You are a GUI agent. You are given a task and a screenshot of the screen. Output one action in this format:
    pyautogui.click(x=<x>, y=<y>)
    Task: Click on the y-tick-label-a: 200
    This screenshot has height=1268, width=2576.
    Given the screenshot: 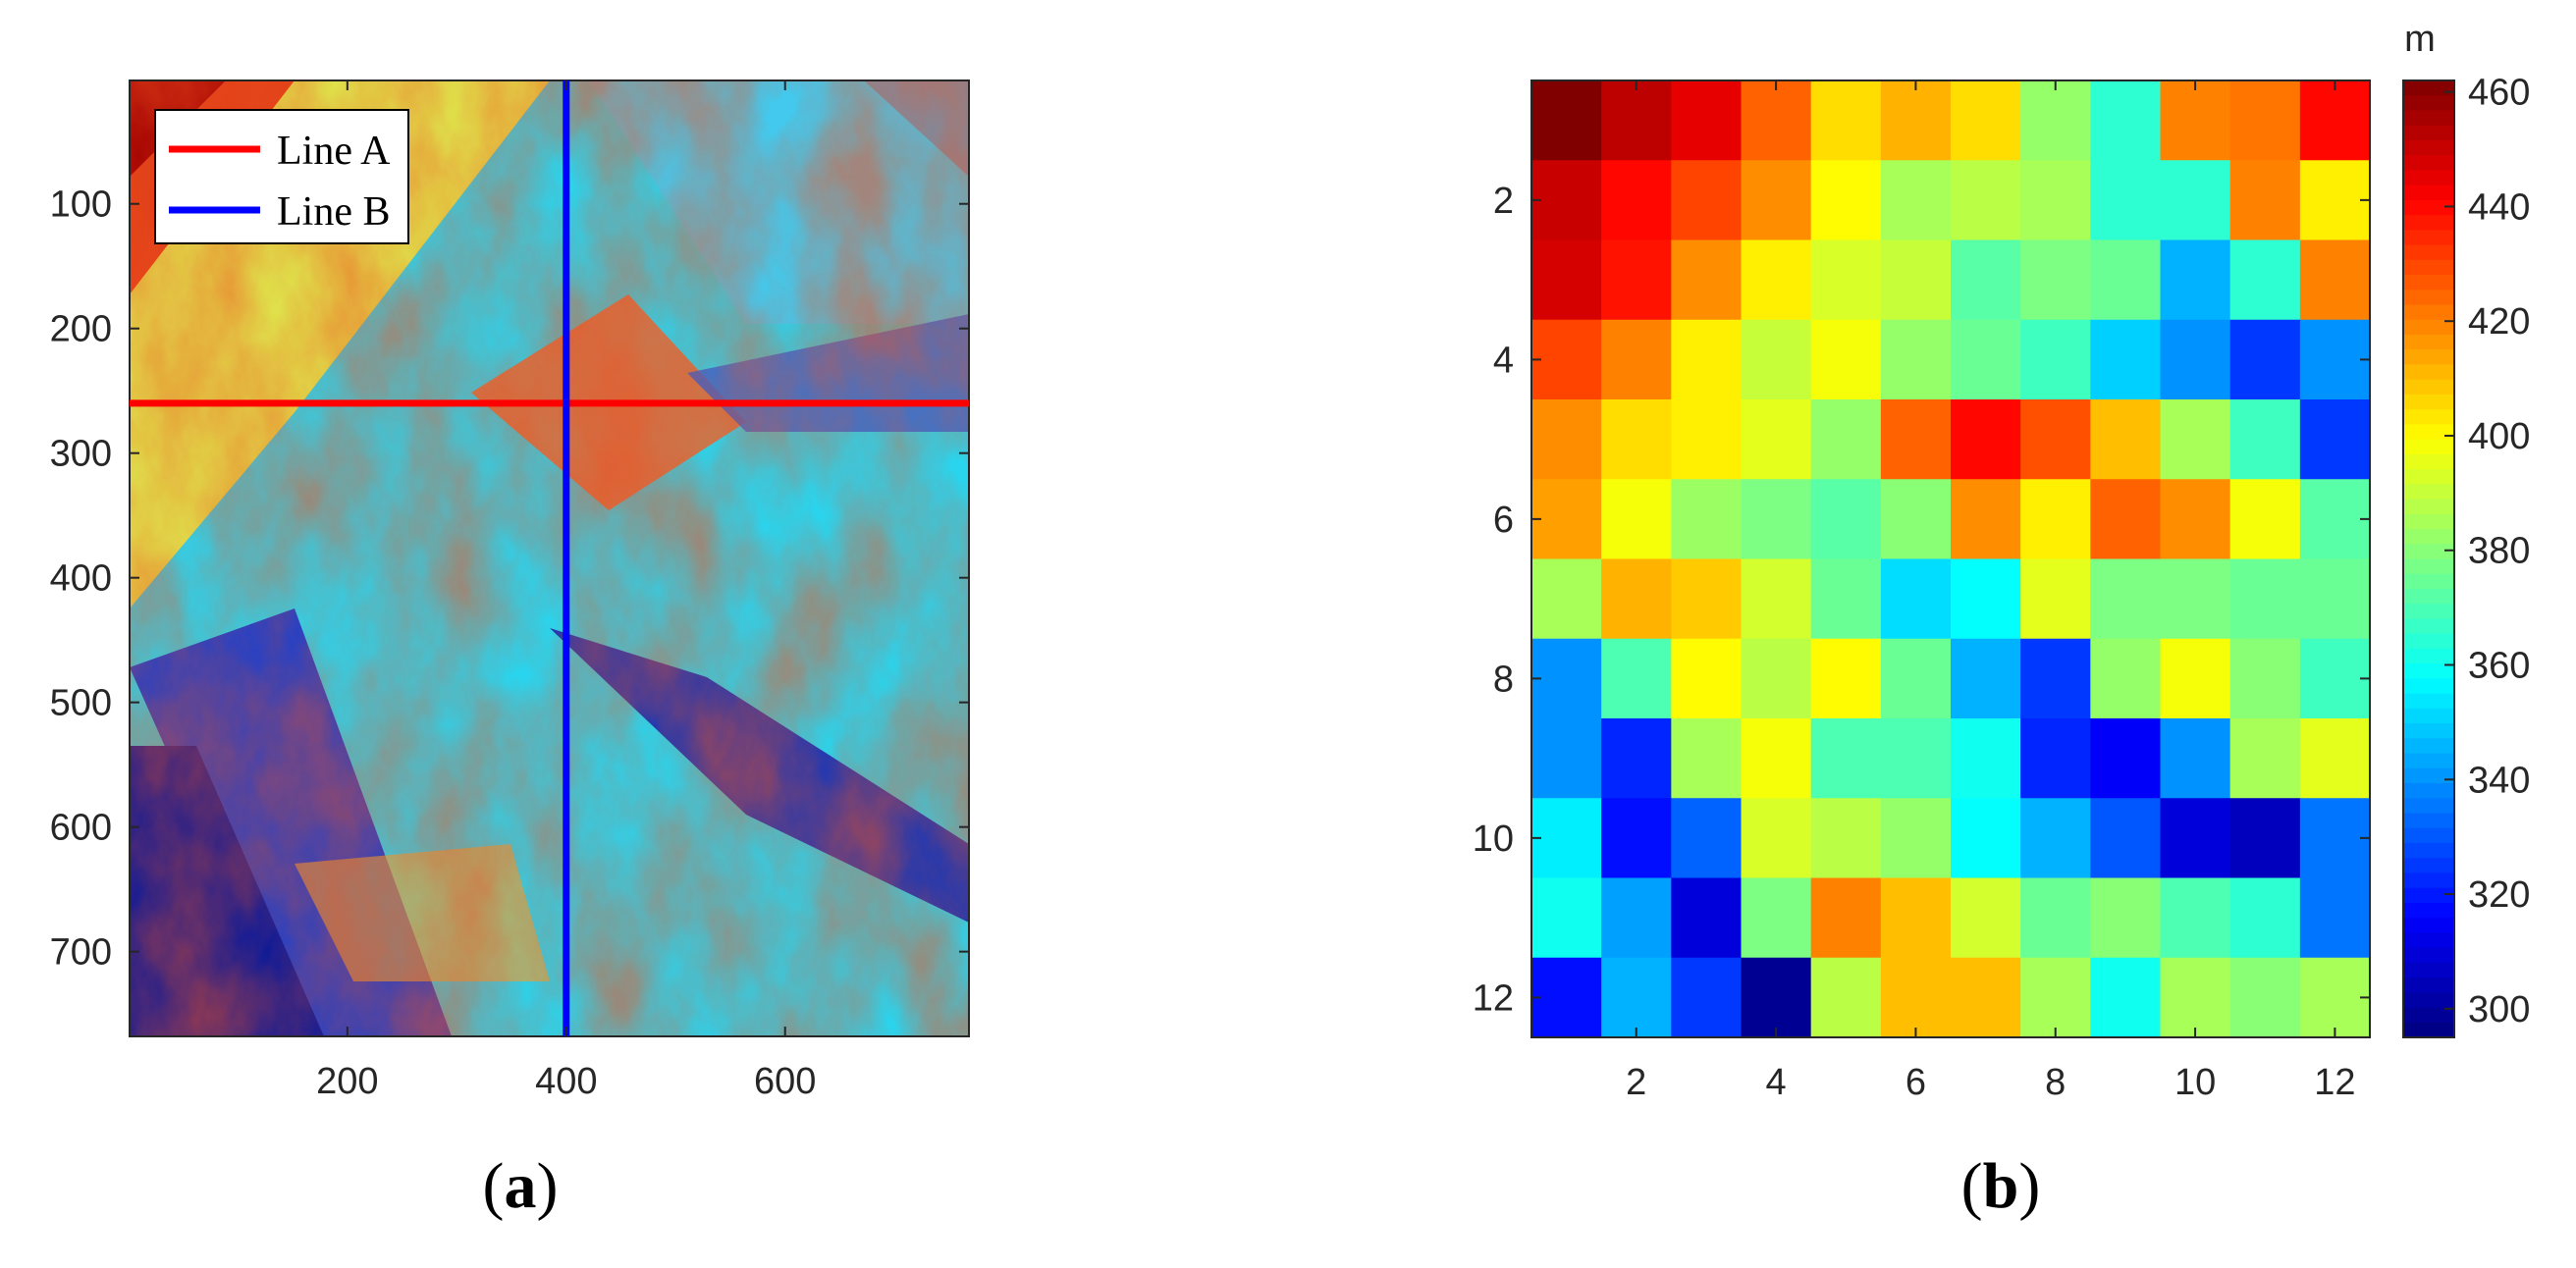 What is the action you would take?
    pyautogui.click(x=81, y=329)
    